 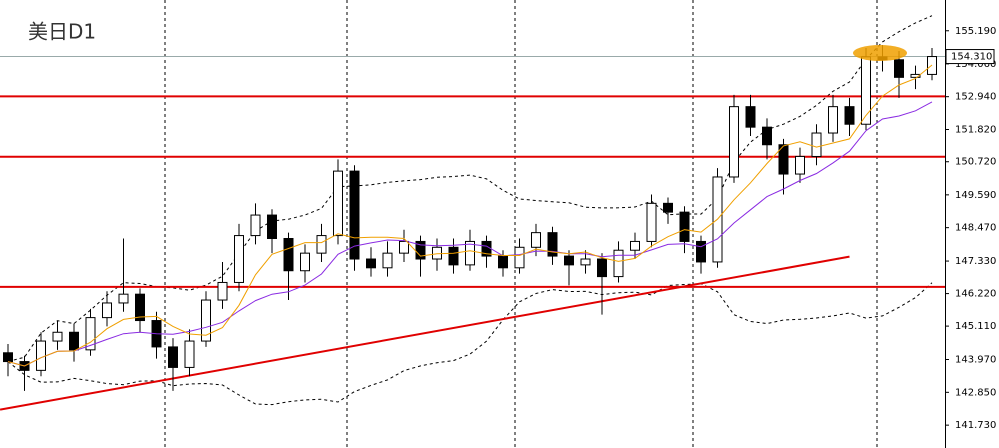 I want to click on y-tick-label: 145.110, so click(x=975, y=326).